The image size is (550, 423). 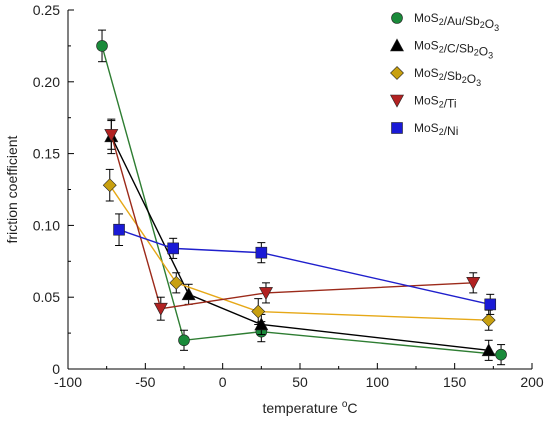 I want to click on x-tick-label: 50, so click(x=300, y=382).